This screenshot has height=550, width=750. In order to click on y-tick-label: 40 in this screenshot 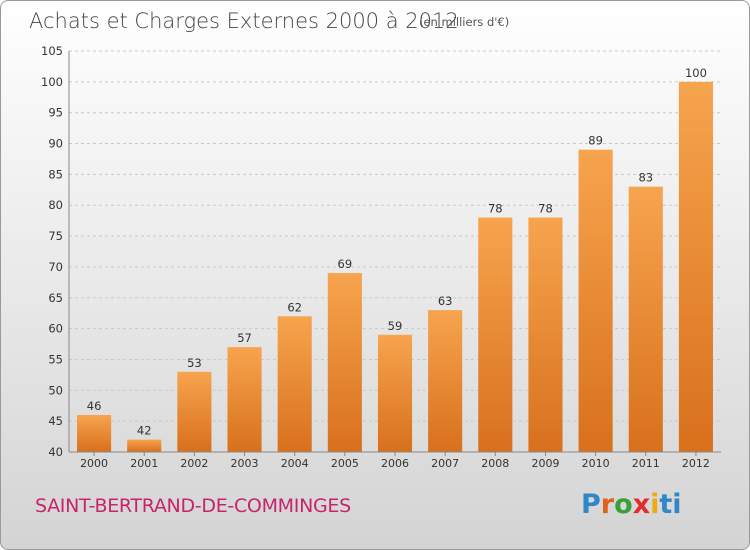, I will do `click(55, 452)`.